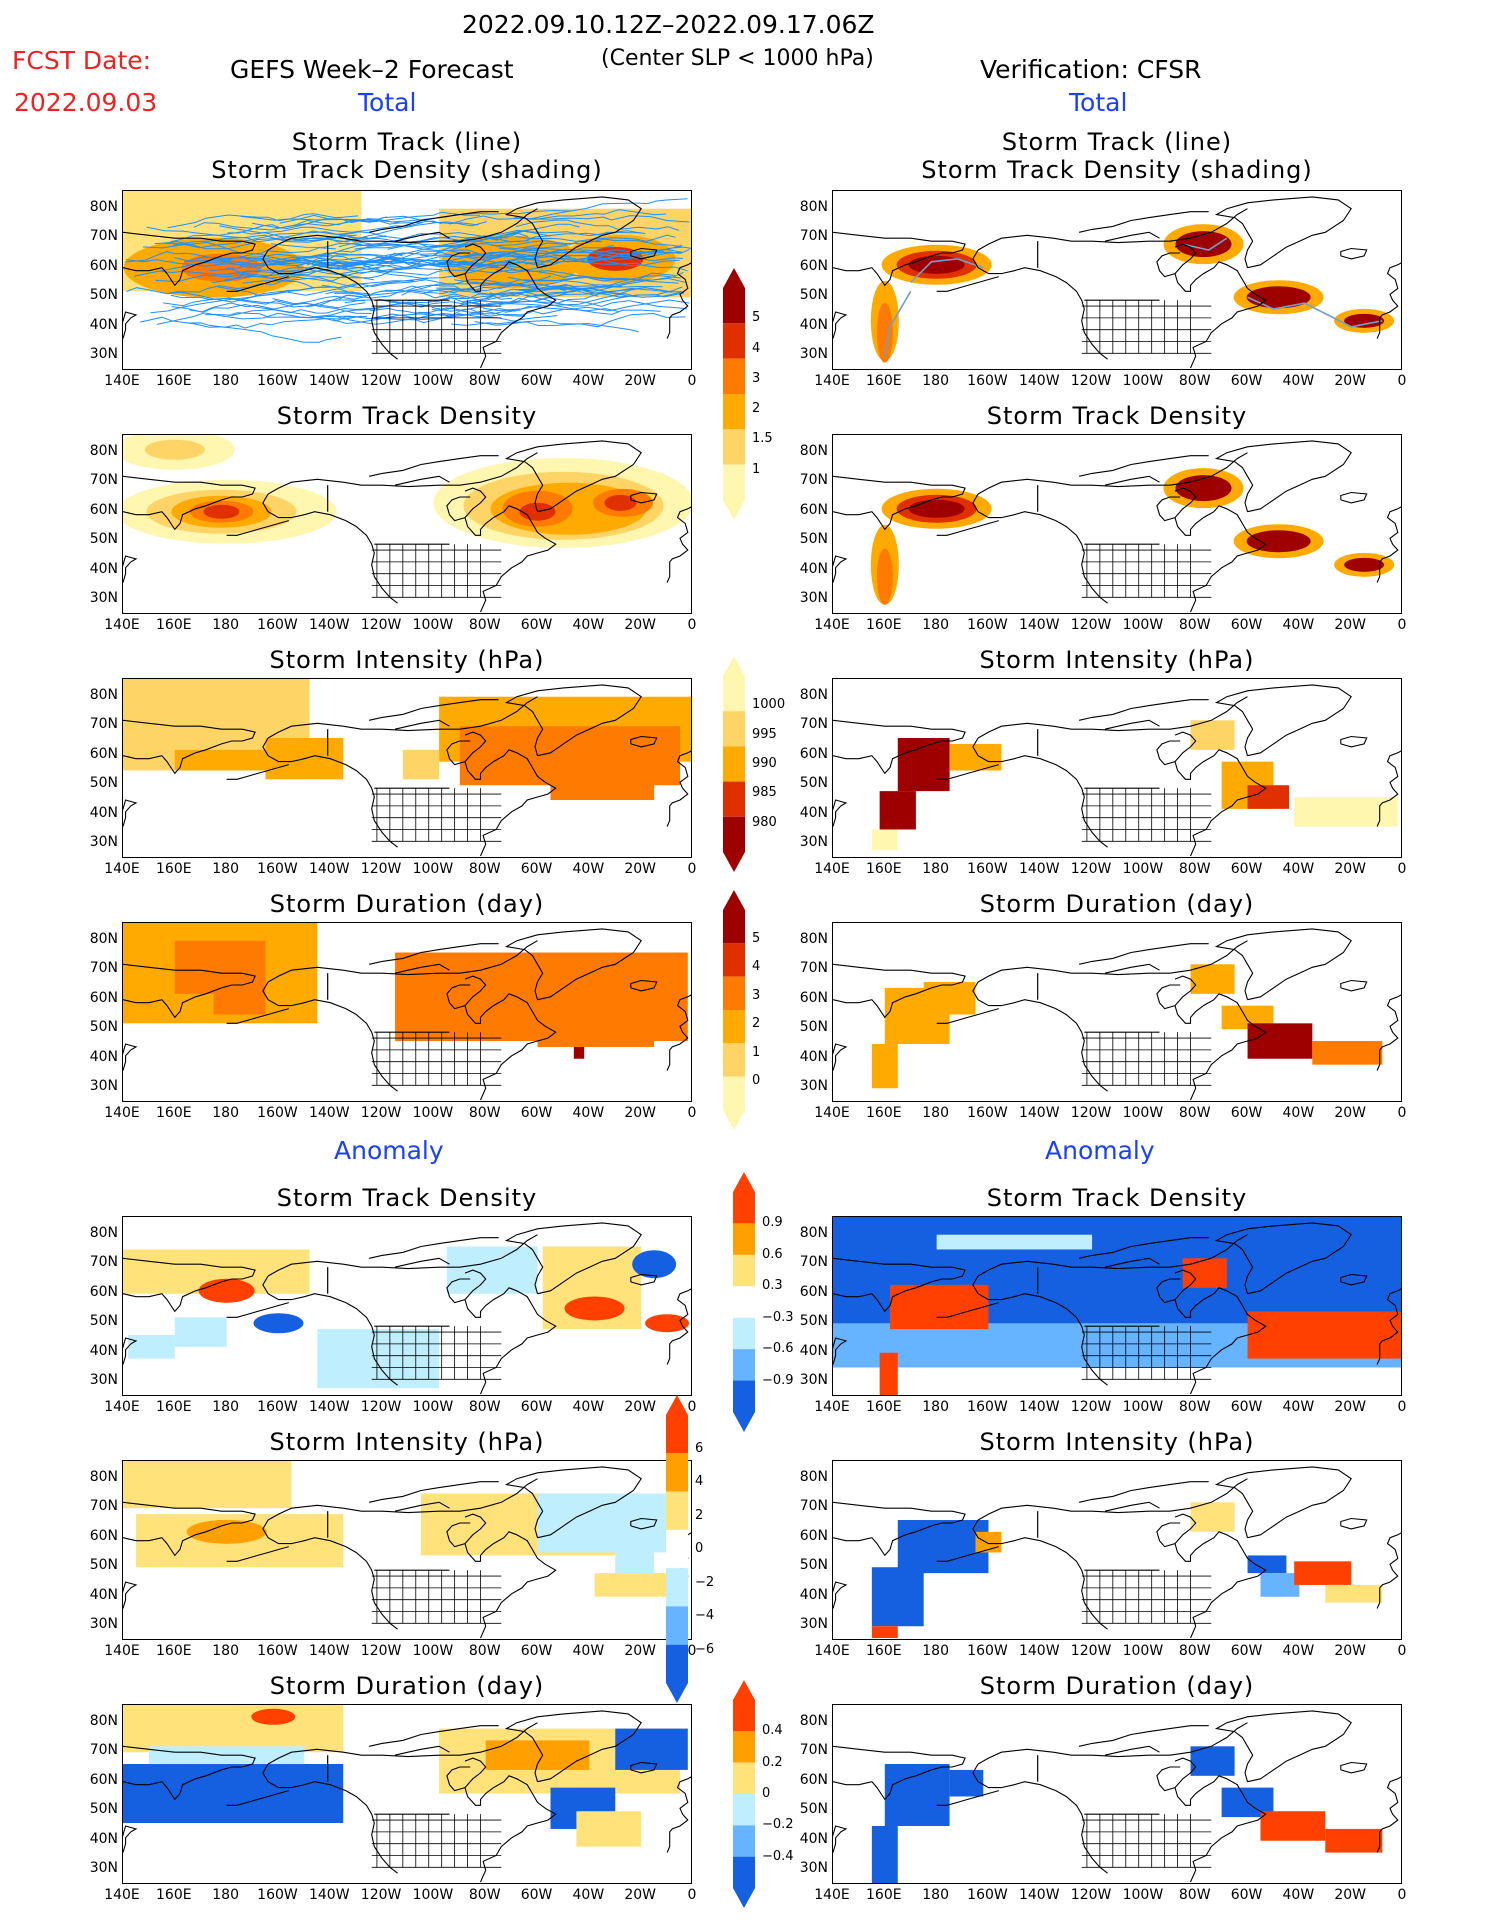 This screenshot has height=1925, width=1487. I want to click on lon-tick-label: 180, so click(935, 381).